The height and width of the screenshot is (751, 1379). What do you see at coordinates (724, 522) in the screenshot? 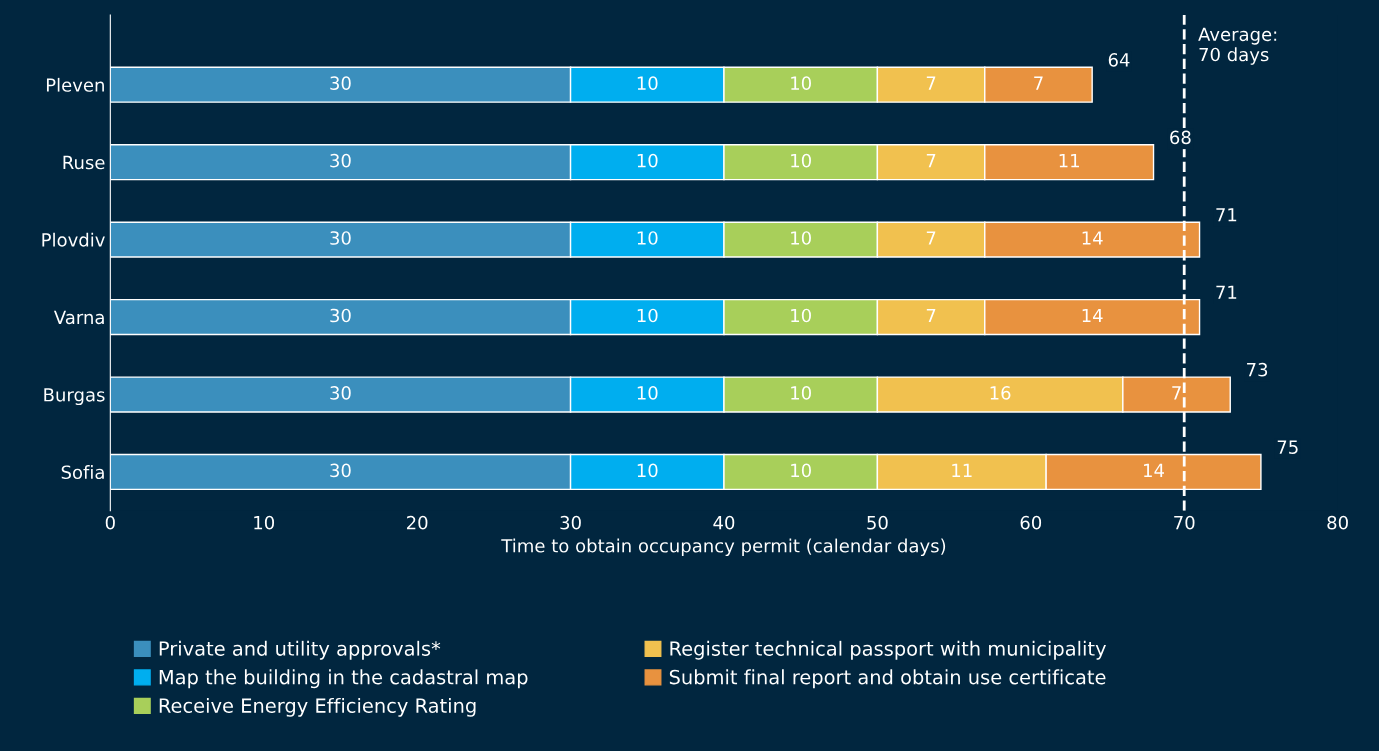
I see `x-tick-label: 40` at bounding box center [724, 522].